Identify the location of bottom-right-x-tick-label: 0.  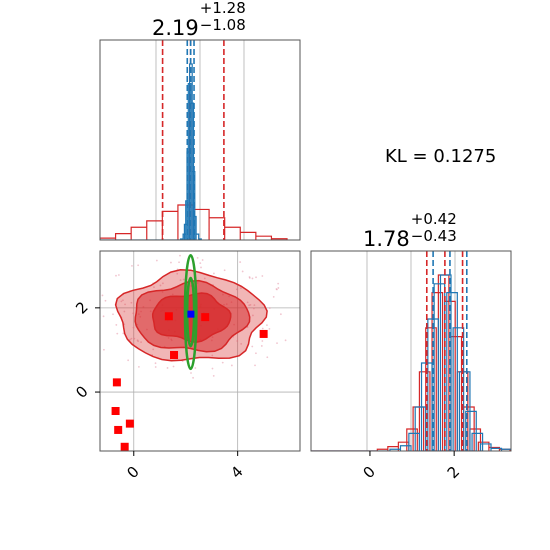
(369, 472).